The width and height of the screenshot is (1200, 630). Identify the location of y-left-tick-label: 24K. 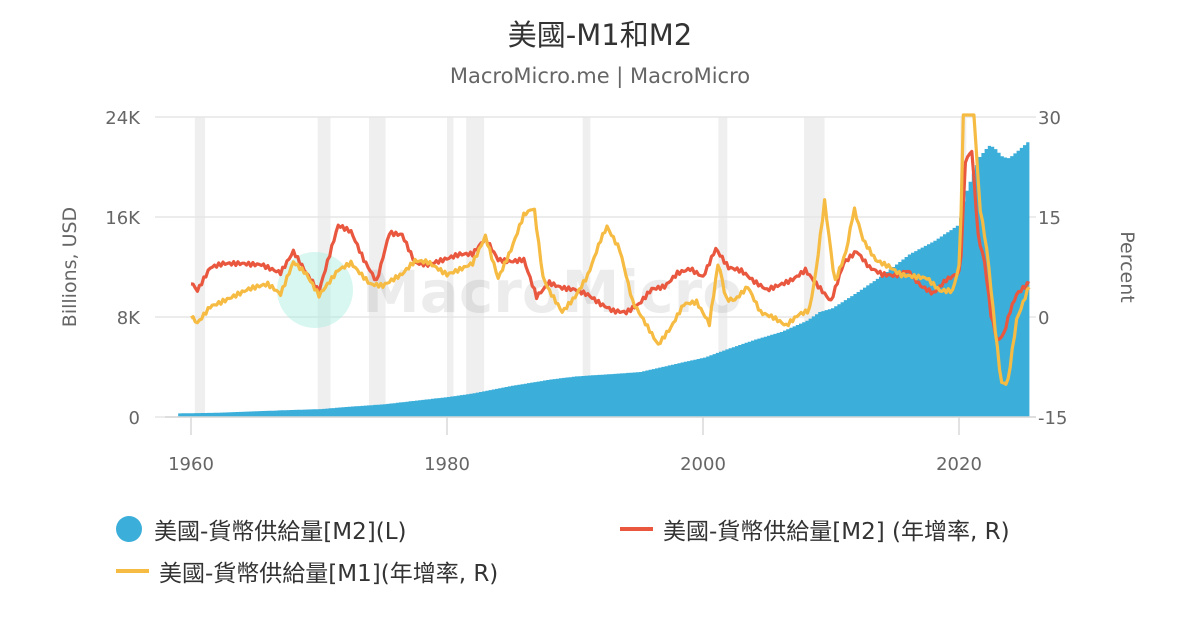
(123, 118).